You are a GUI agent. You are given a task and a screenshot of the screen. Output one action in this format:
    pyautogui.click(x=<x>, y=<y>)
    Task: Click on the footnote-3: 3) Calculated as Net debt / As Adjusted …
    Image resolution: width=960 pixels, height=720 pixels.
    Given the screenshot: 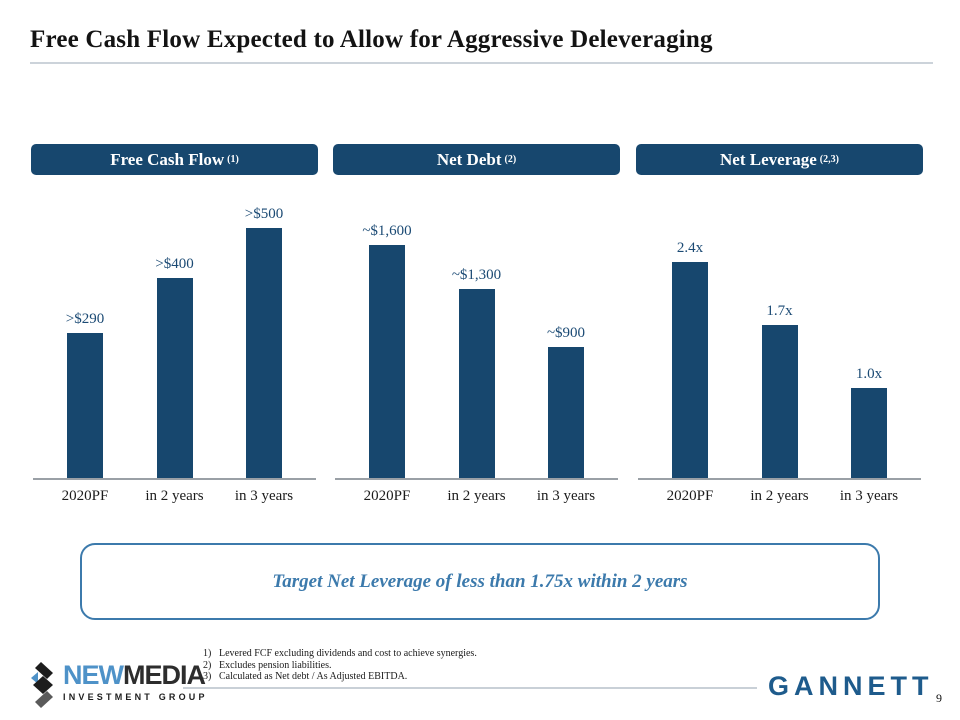 What is the action you would take?
    pyautogui.click(x=340, y=677)
    